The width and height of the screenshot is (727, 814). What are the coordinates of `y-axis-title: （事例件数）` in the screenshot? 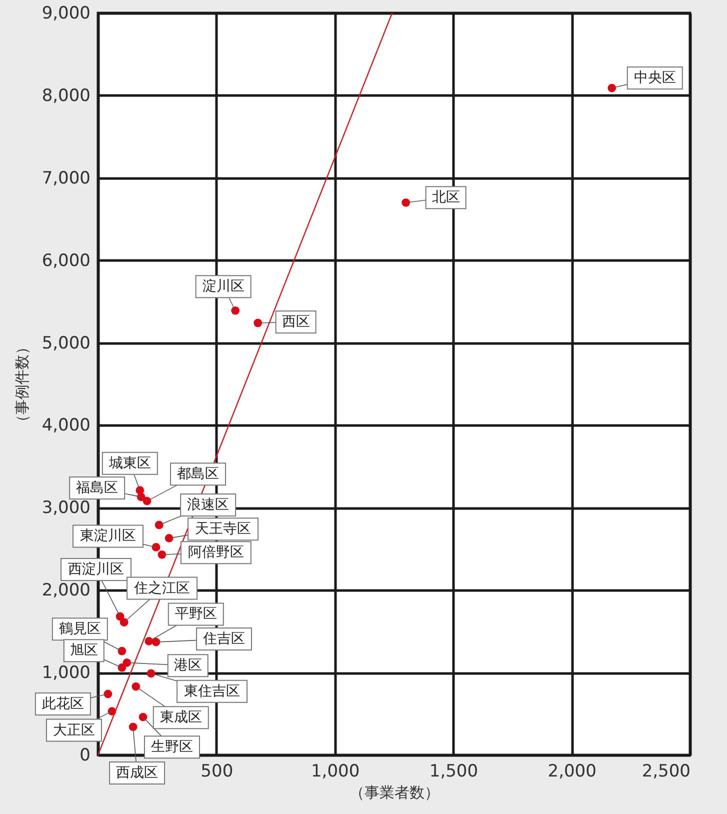 It's located at (21, 385).